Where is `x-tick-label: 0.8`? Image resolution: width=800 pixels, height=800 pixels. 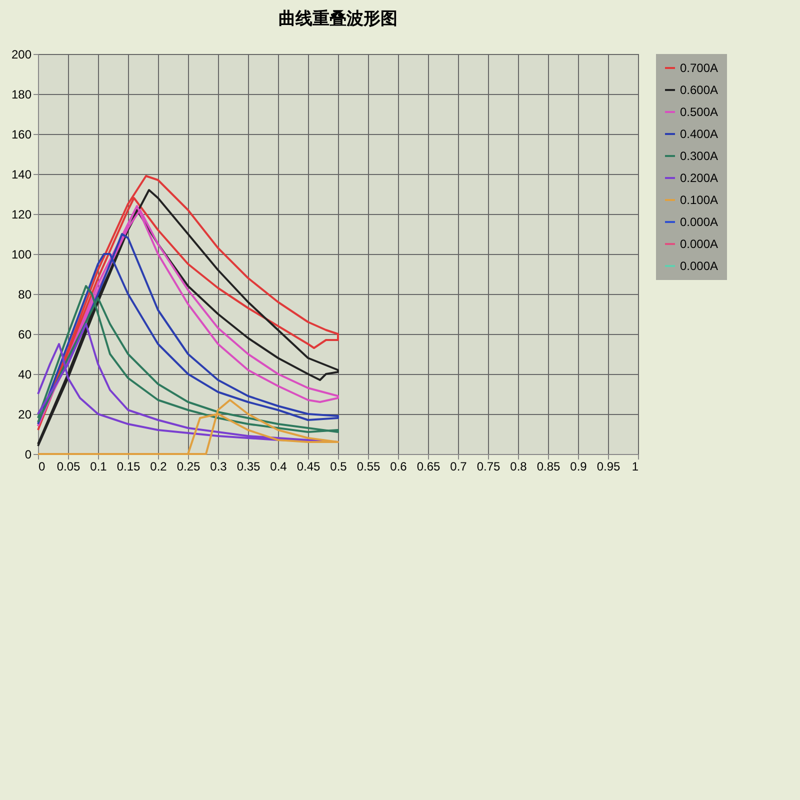 x-tick-label: 0.8 is located at coordinates (519, 467).